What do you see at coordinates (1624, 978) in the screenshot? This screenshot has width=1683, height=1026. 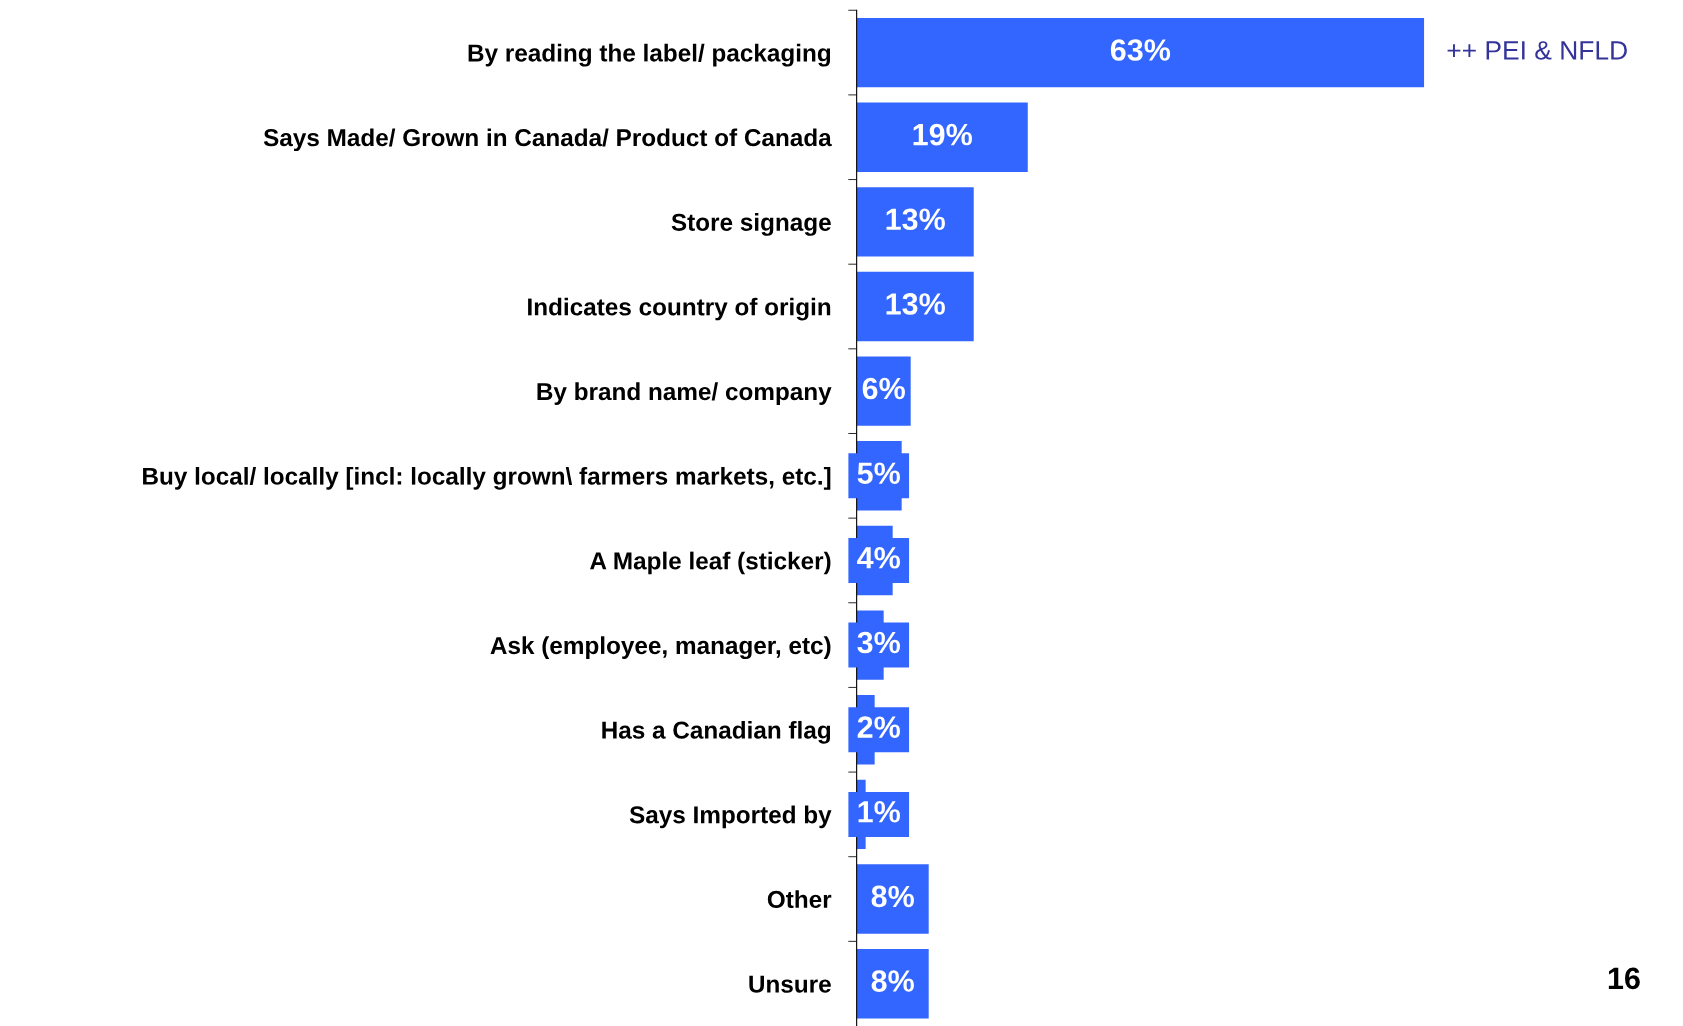 I see `text: 16` at bounding box center [1624, 978].